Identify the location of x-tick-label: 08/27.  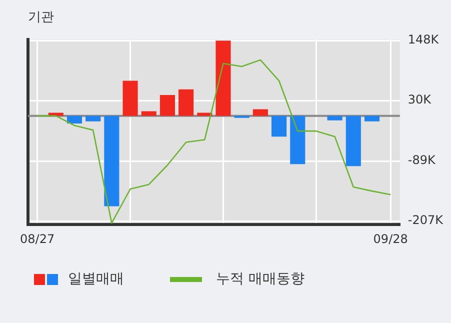
(37, 239).